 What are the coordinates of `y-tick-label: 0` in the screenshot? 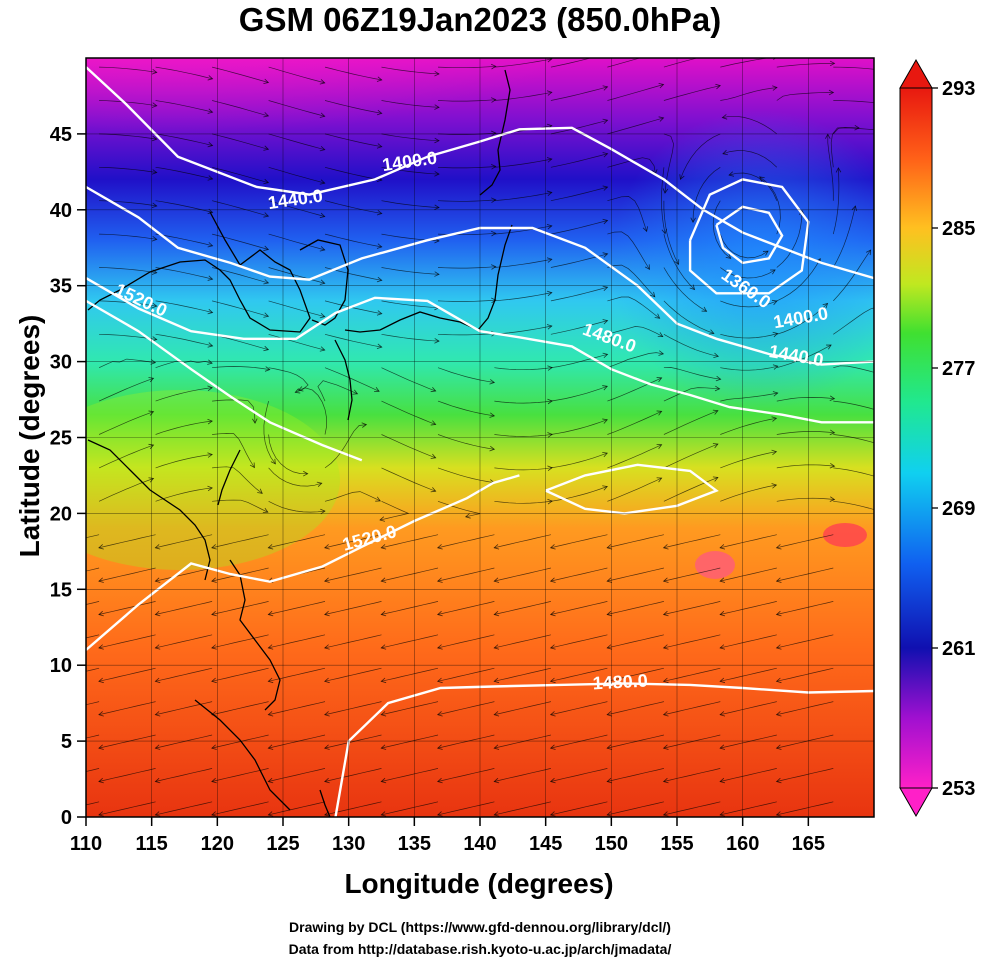 It's located at (66, 818).